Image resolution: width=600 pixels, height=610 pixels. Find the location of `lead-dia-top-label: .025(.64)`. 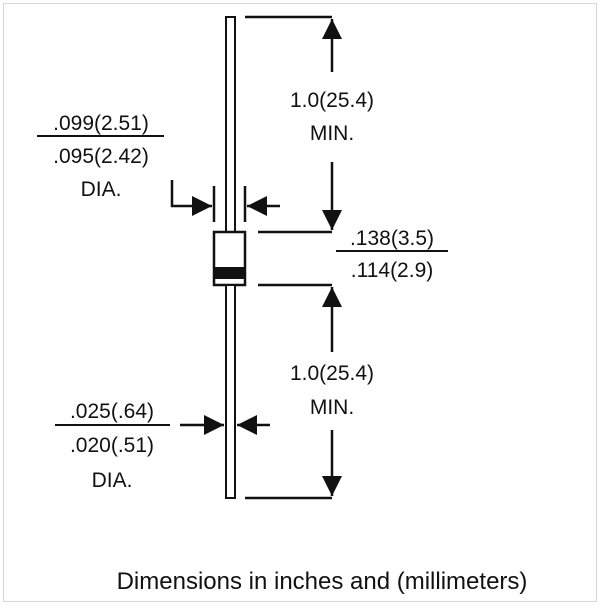

lead-dia-top-label: .025(.64) is located at coordinates (112, 411).